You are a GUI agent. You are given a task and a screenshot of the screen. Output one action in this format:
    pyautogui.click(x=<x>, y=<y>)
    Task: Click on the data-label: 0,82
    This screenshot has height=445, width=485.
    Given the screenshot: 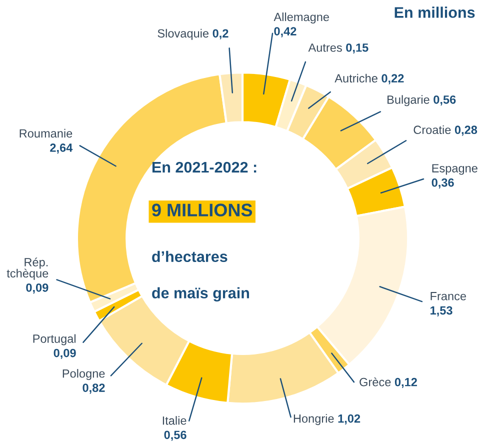 What is the action you would take?
    pyautogui.click(x=93, y=389)
    